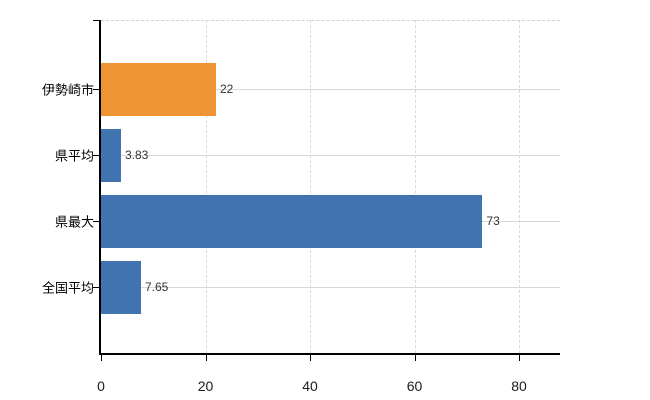 The height and width of the screenshot is (400, 650). What do you see at coordinates (137, 155) in the screenshot?
I see `value-label: 3.83` at bounding box center [137, 155].